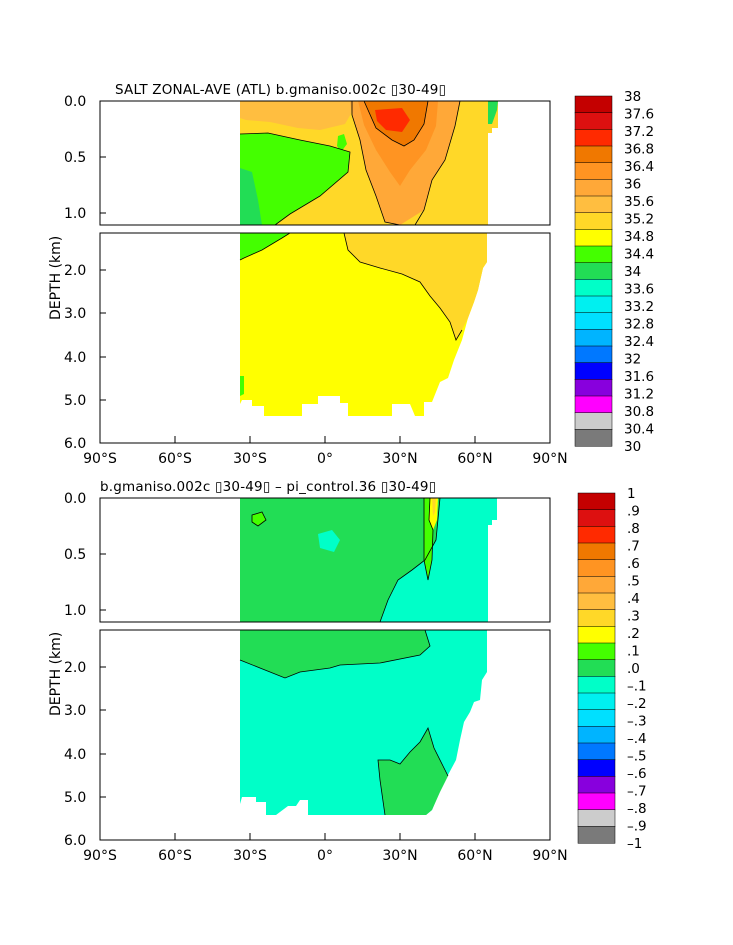 The image size is (733, 945). I want to click on colorbar-label: .0, so click(633, 669).